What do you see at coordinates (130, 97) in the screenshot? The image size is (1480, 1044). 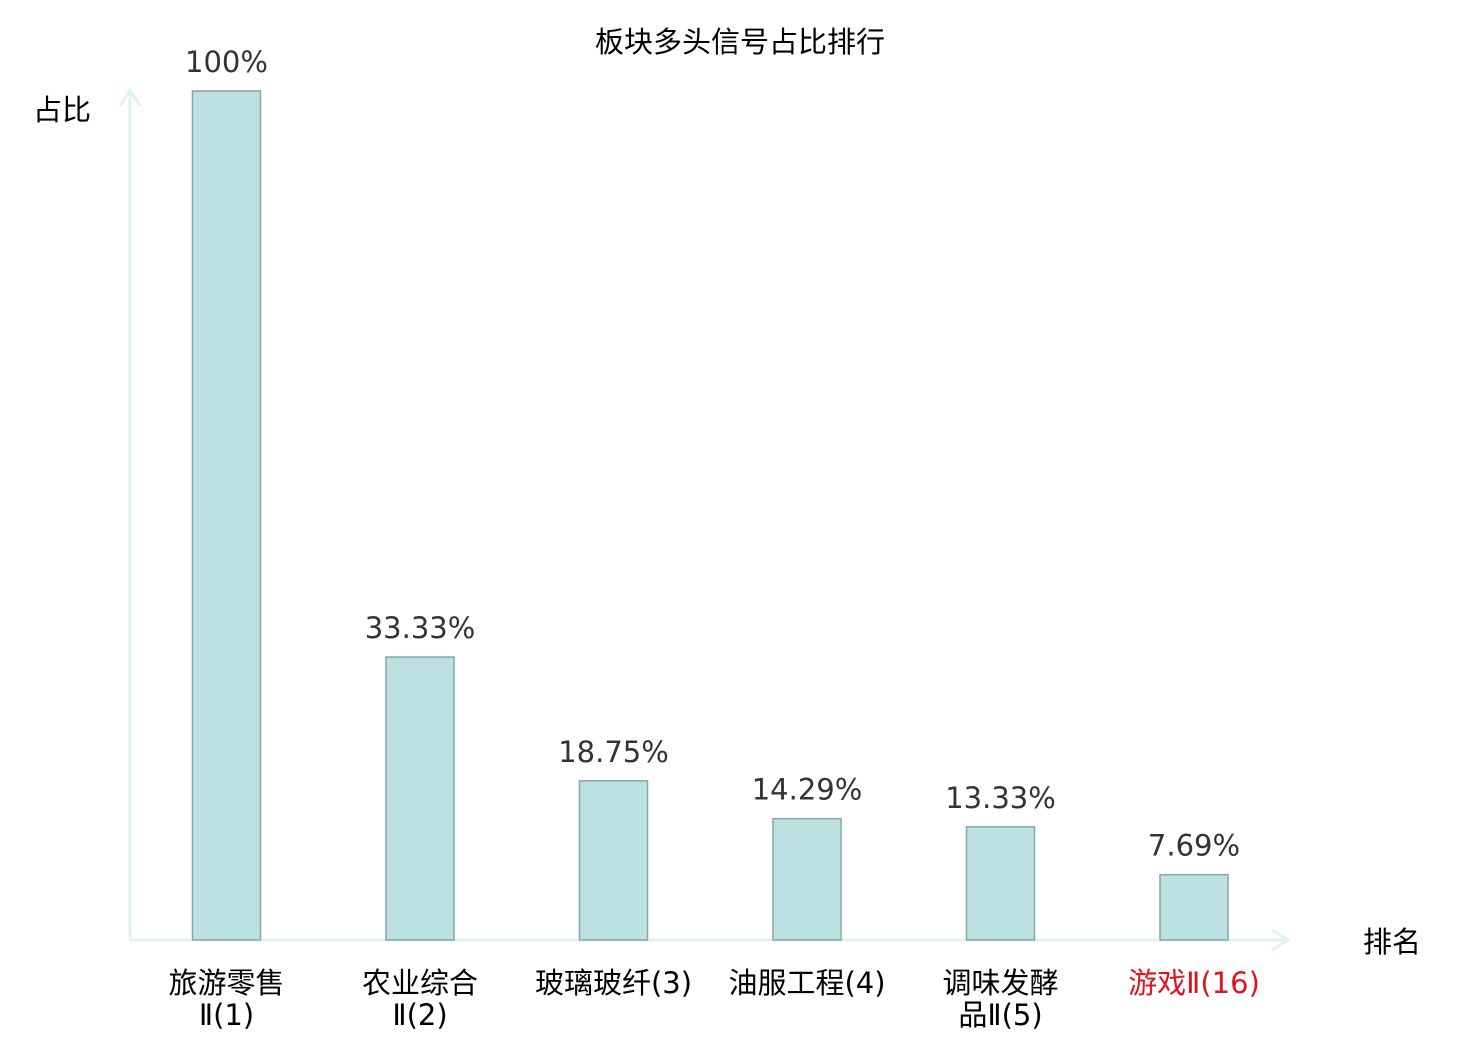 I see `y-axis-arrow` at bounding box center [130, 97].